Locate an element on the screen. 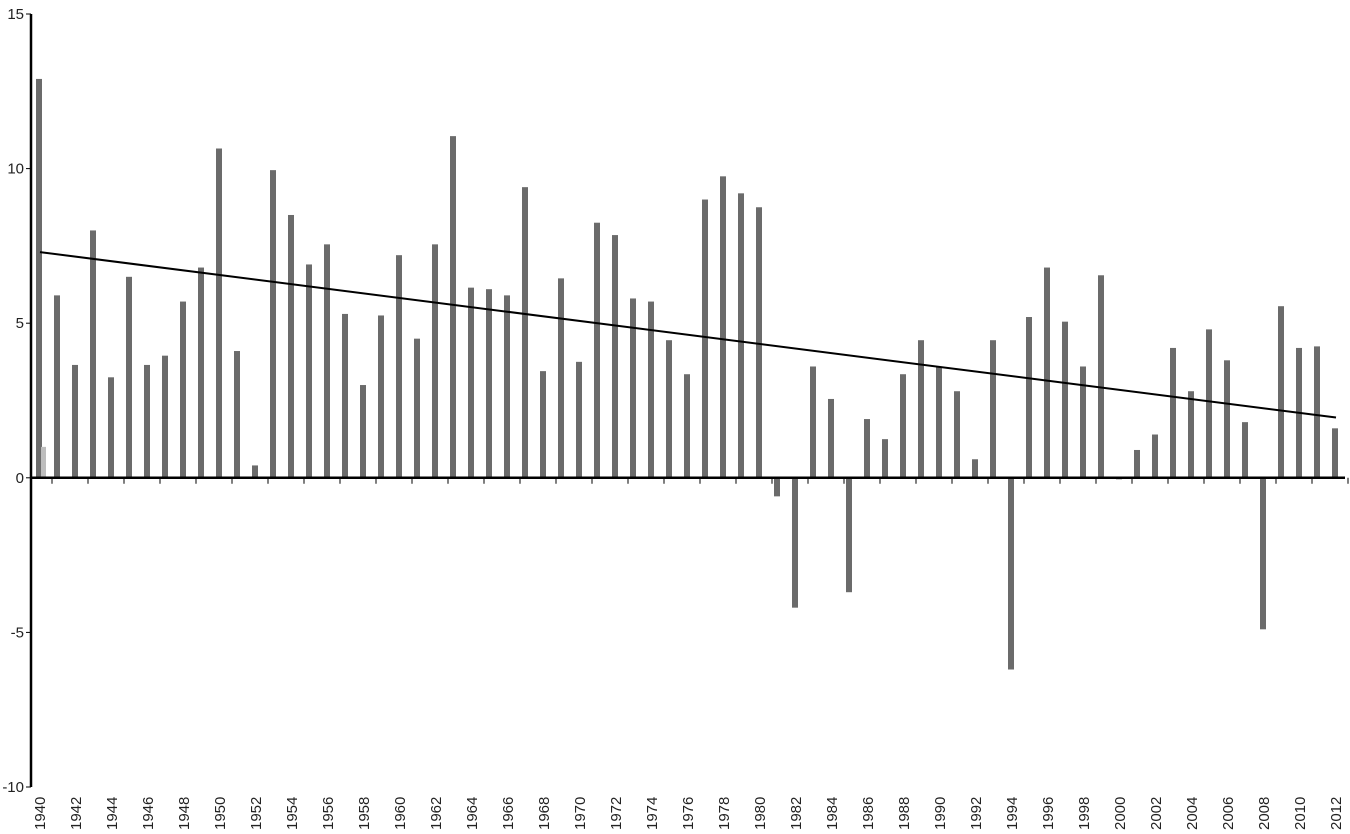 The image size is (1350, 834). x-tick-label: 1956 is located at coordinates (328, 813).